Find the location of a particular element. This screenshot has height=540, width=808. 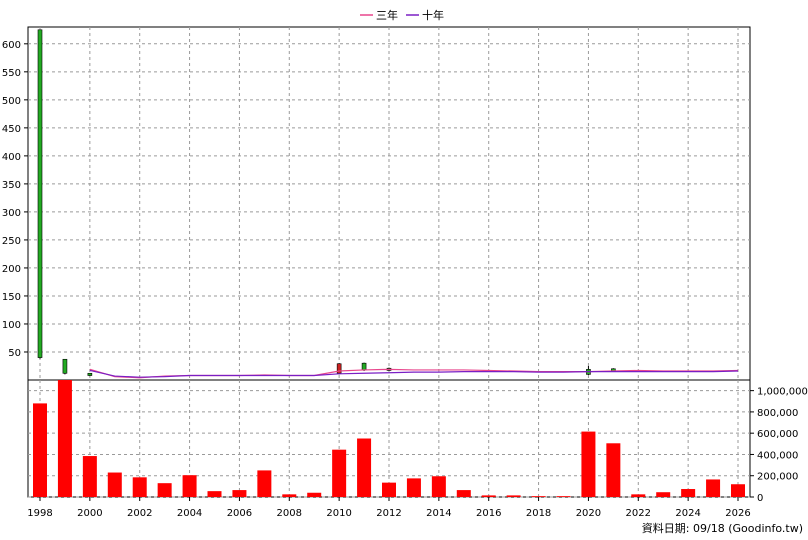

x-tick-label: 1998 is located at coordinates (39, 513).